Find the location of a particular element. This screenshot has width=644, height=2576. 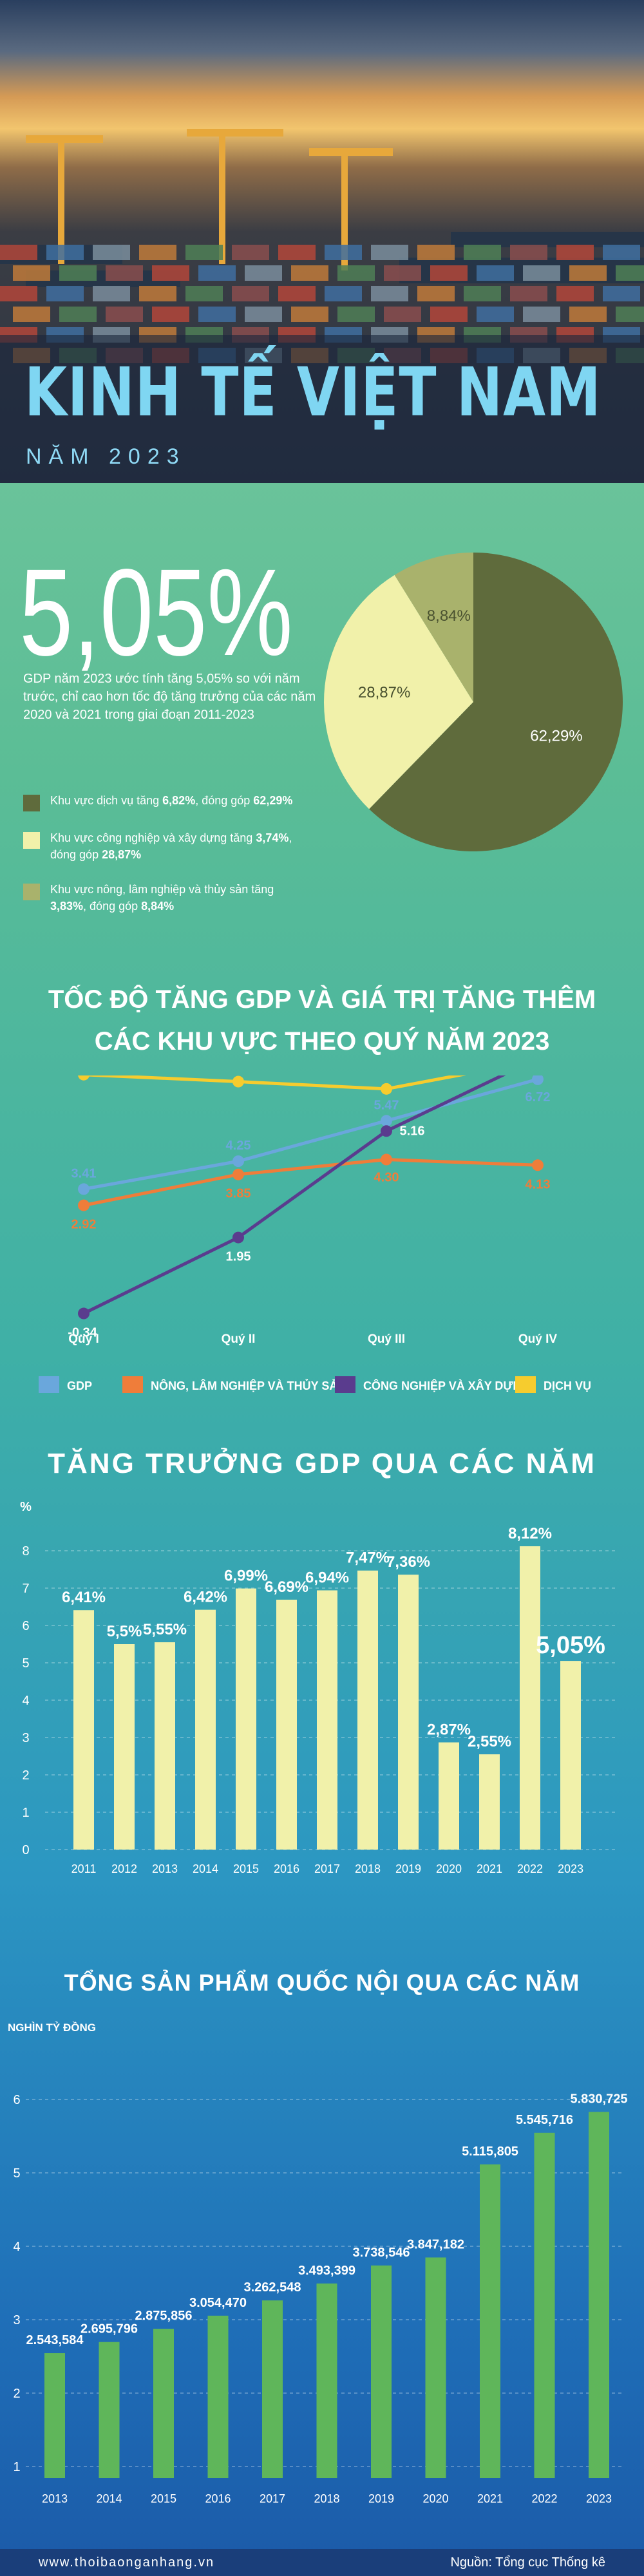

annual-growth-chart-title: TĂNG TRƯỞNG GDP QUA CÁC NĂM is located at coordinates (322, 1463).